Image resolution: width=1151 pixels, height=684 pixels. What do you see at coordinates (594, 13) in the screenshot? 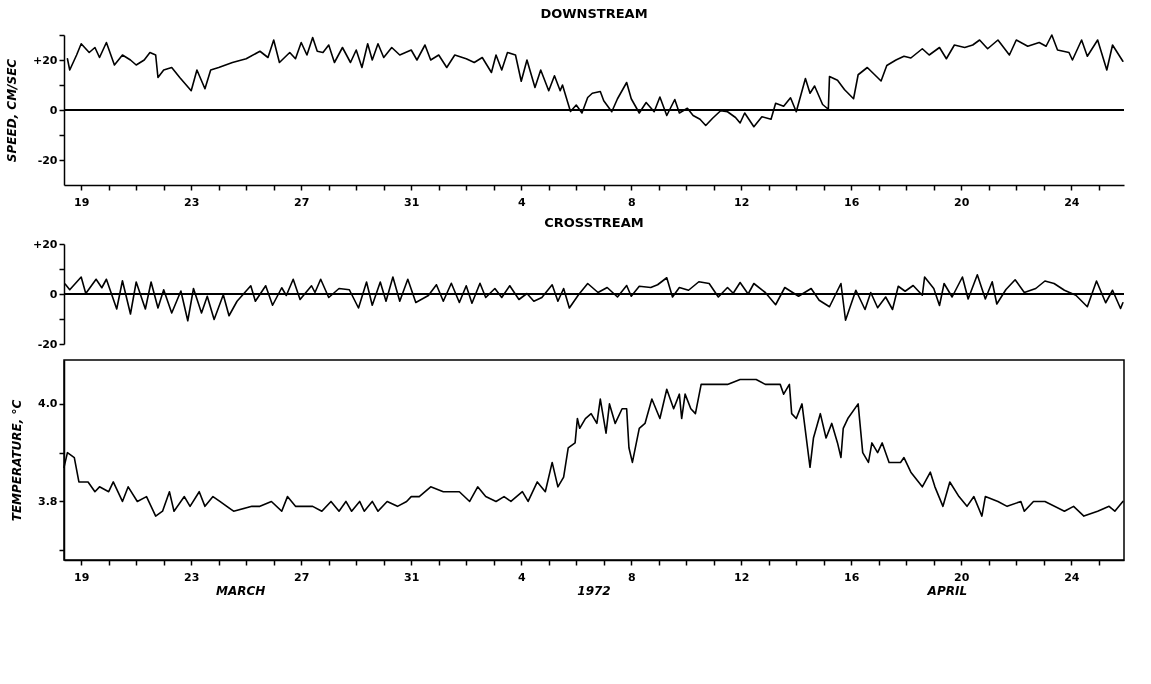
I see `chart-title: DOWNSTREAM` at bounding box center [594, 13].